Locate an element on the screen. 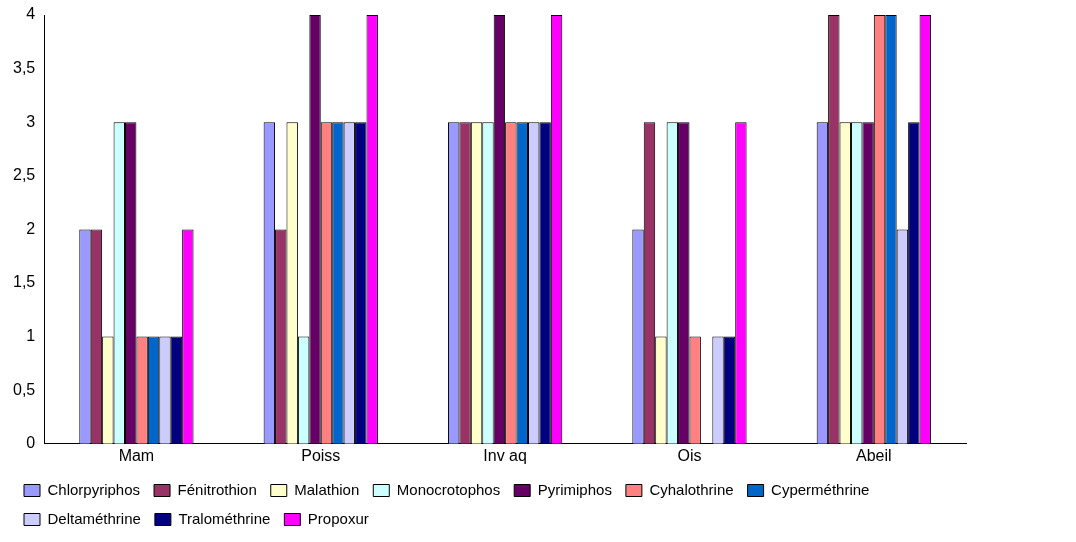 Image resolution: width=1076 pixels, height=542 pixels. y-tick-label: 3,5 is located at coordinates (24, 68).